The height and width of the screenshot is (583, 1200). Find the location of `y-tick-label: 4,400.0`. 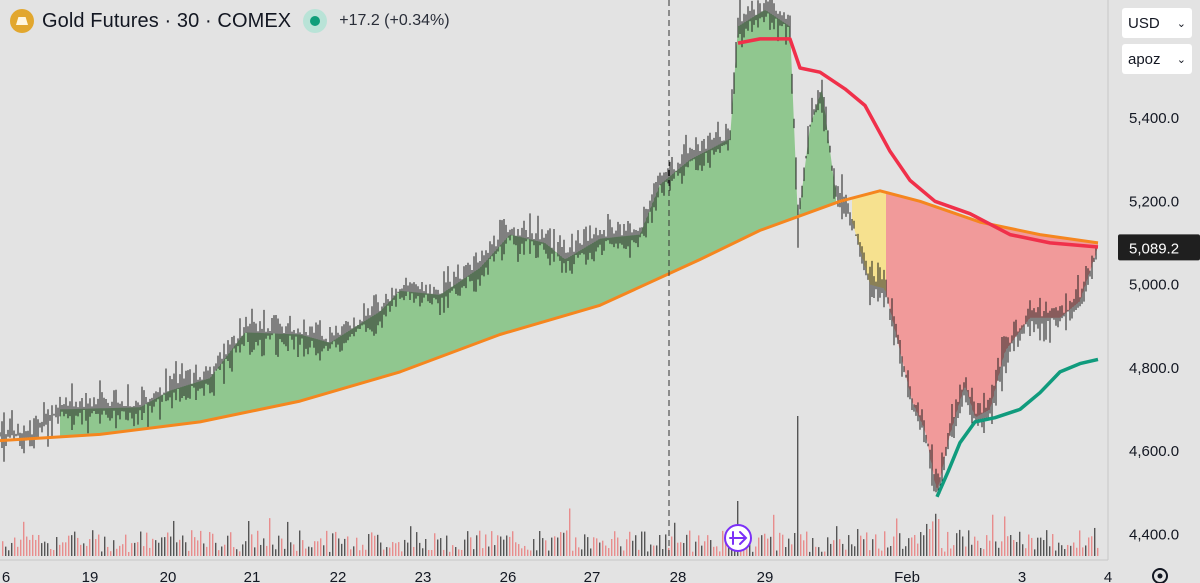

y-tick-label: 4,400.0 is located at coordinates (1154, 534).